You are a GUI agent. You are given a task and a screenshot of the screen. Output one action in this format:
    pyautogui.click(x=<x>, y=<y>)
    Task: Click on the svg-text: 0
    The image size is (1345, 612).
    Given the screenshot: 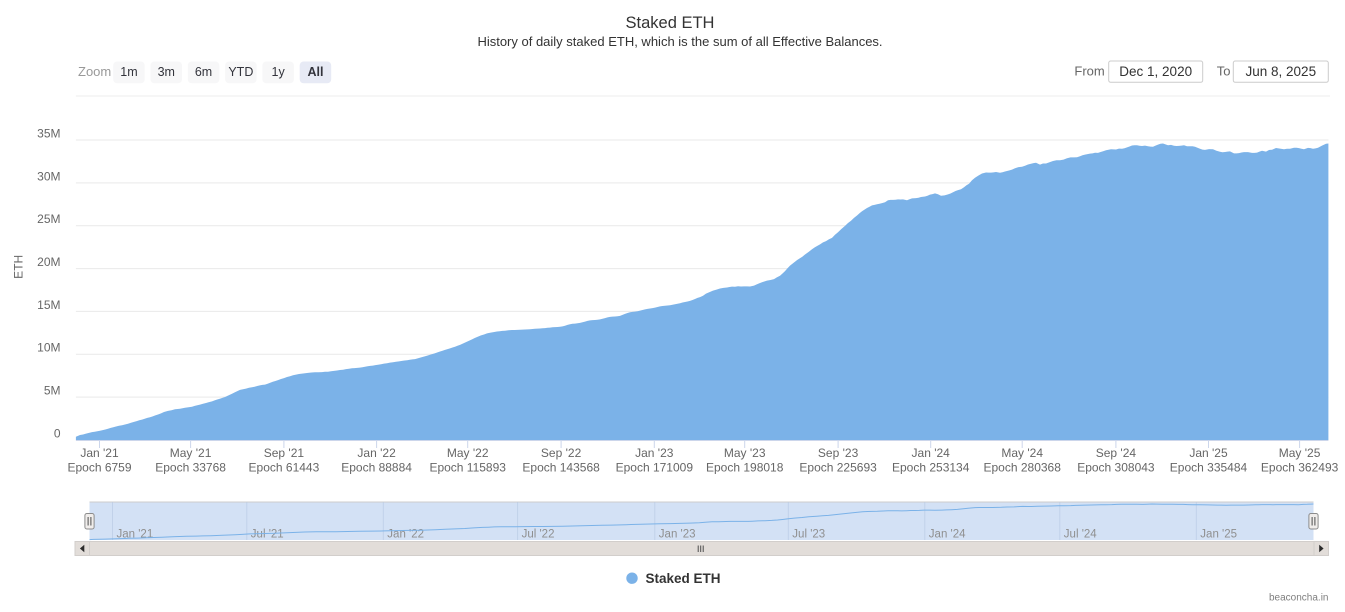 What is the action you would take?
    pyautogui.click(x=57, y=433)
    